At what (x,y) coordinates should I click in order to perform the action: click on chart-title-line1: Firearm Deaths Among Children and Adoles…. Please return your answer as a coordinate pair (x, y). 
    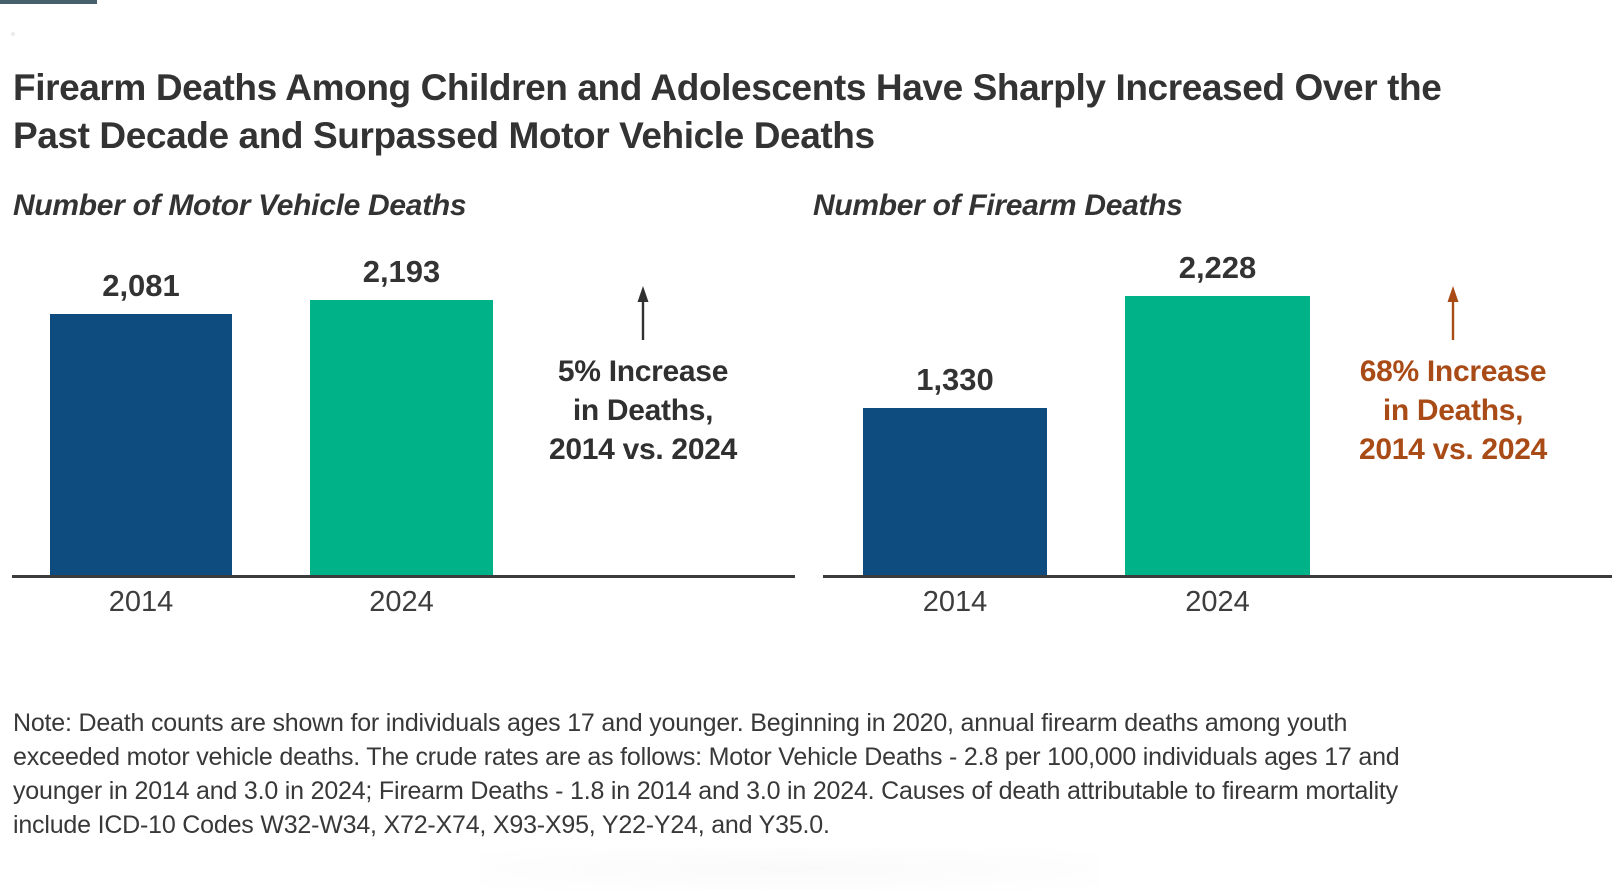
    Looking at the image, I should click on (727, 87).